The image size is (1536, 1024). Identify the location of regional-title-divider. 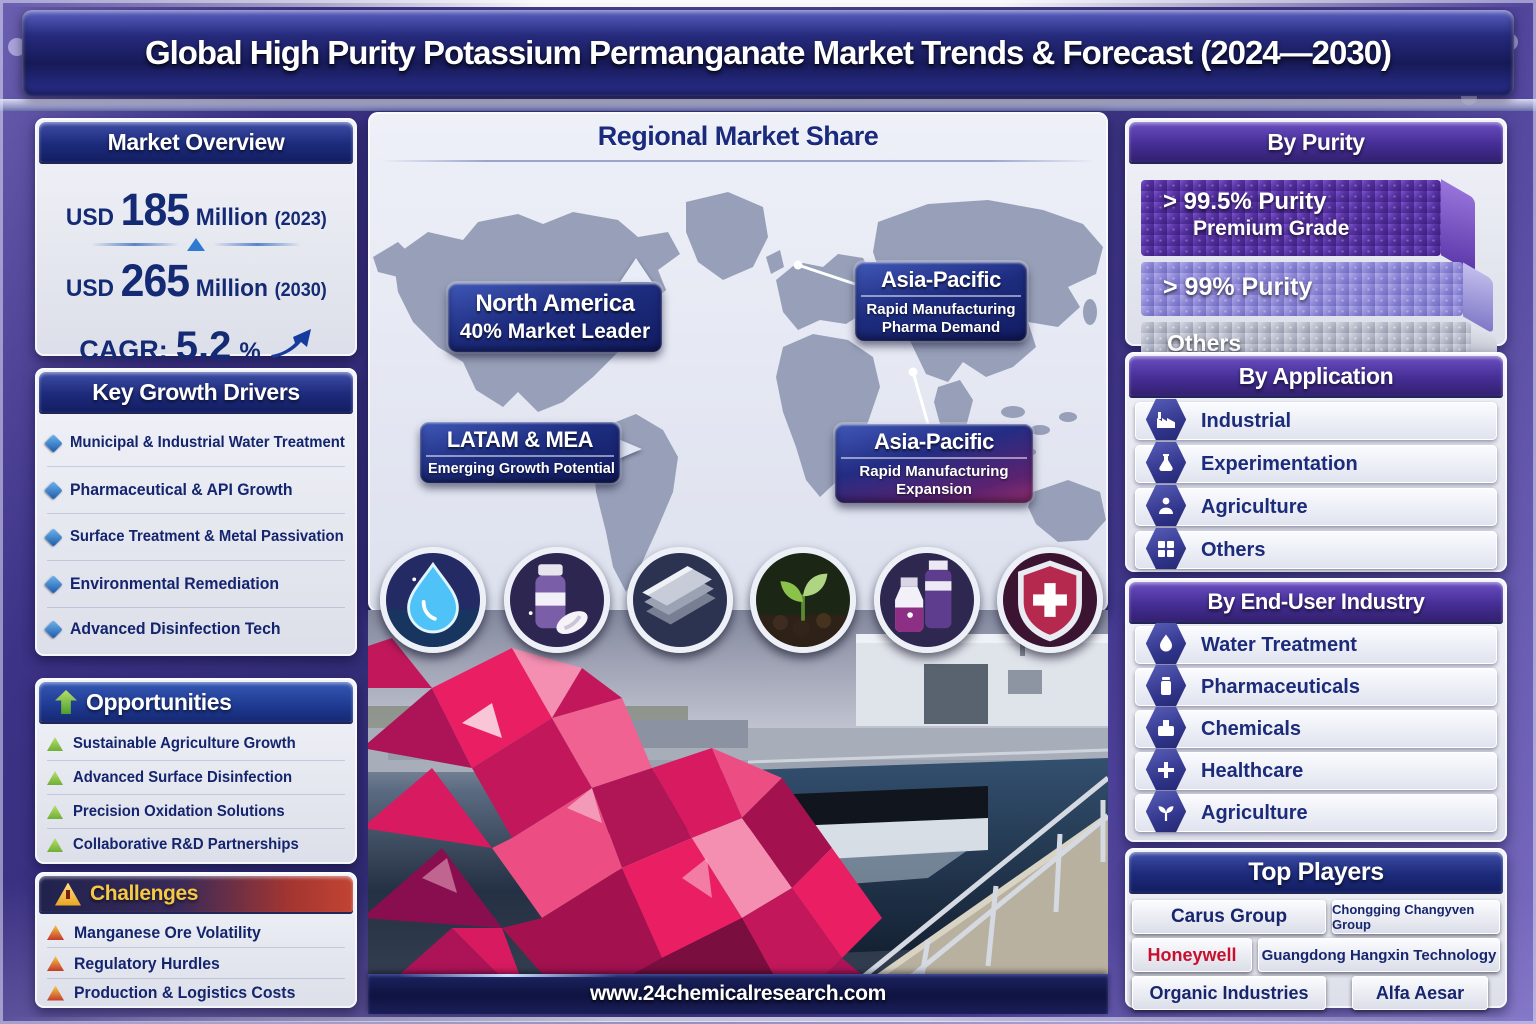
(738, 161).